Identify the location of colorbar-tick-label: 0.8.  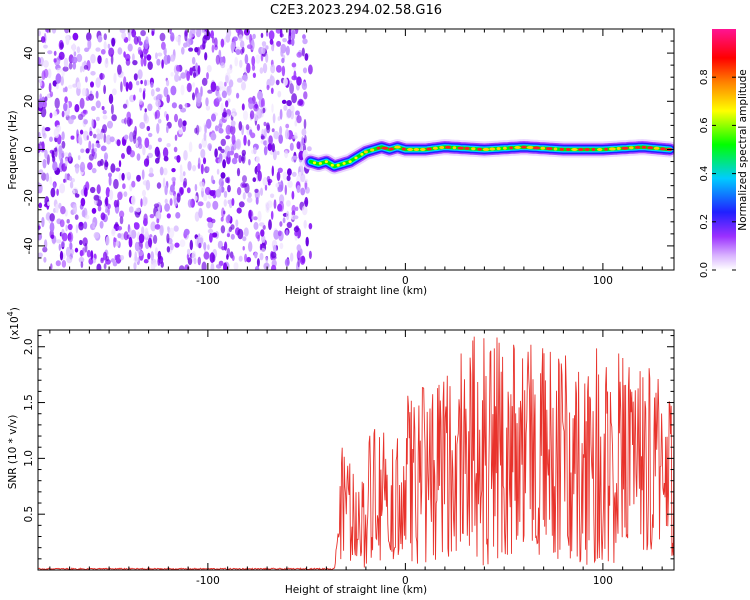
(704, 77).